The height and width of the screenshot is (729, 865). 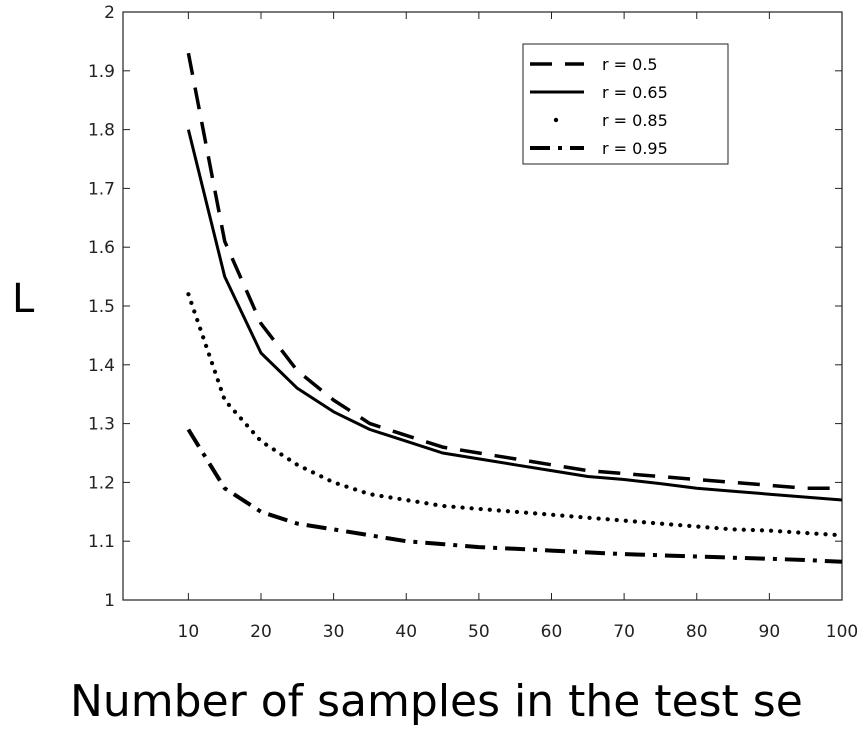 I want to click on y-tick-label: 1, so click(x=109, y=601).